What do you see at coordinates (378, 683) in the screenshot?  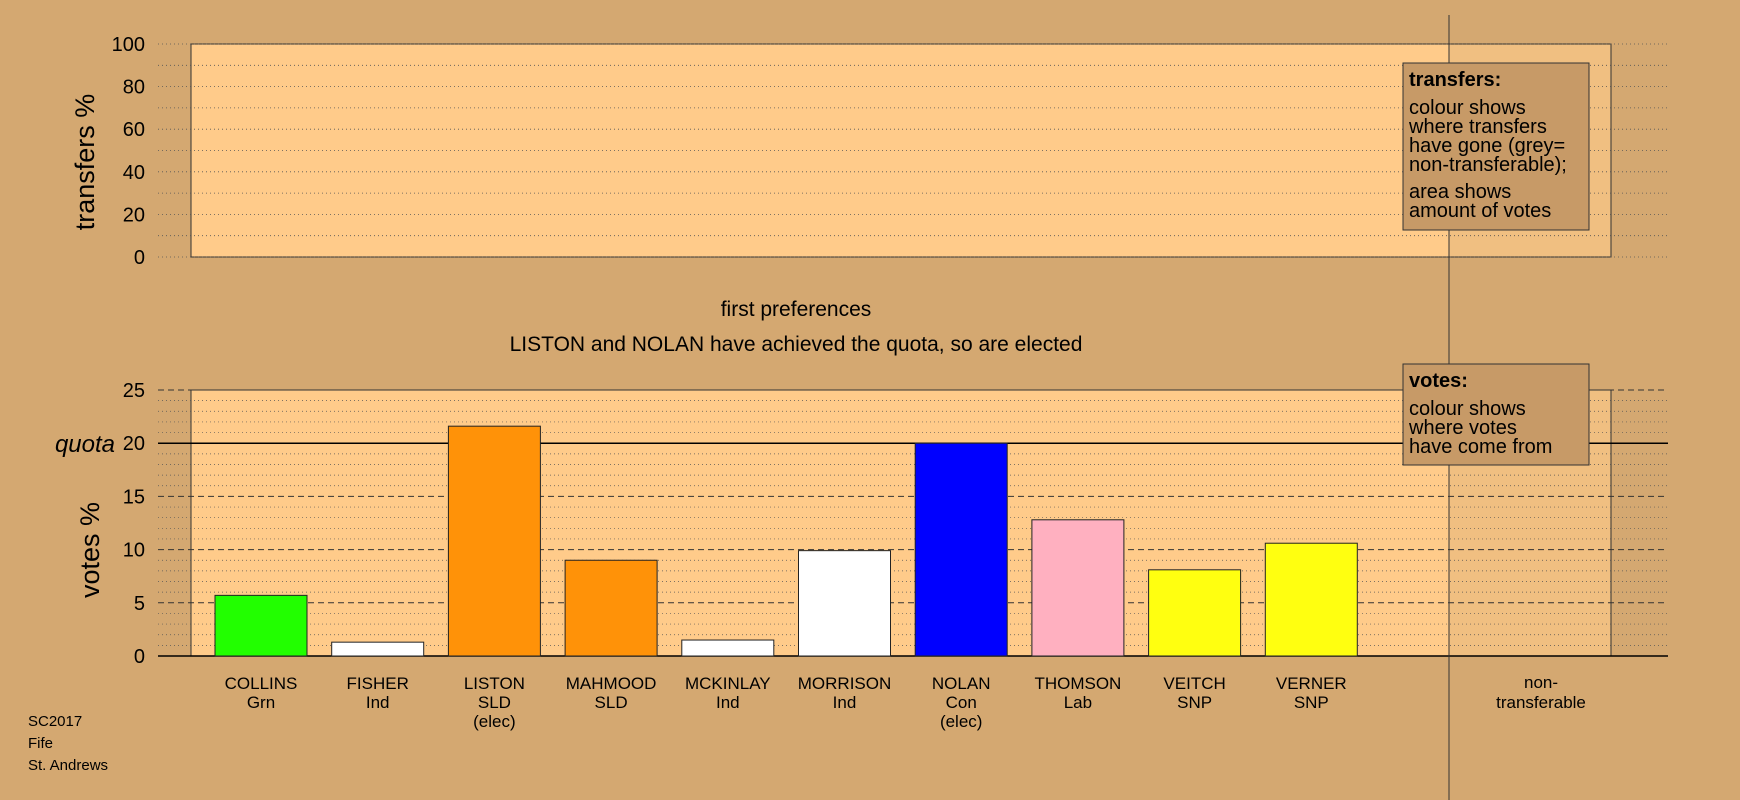 I see `candidate-label-fisher: FISHER` at bounding box center [378, 683].